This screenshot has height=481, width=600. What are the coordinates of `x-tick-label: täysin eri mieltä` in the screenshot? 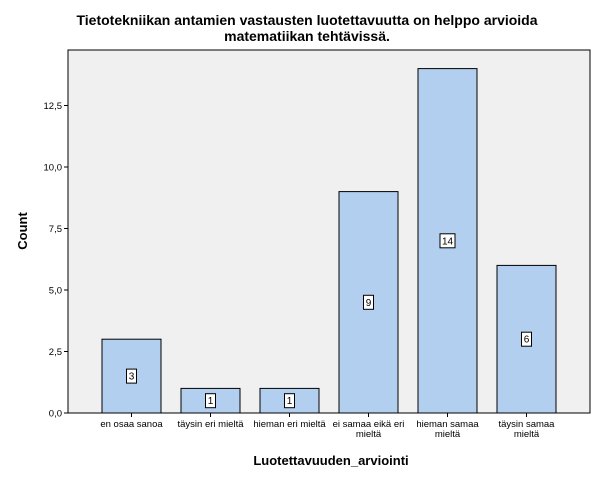 It's located at (211, 424).